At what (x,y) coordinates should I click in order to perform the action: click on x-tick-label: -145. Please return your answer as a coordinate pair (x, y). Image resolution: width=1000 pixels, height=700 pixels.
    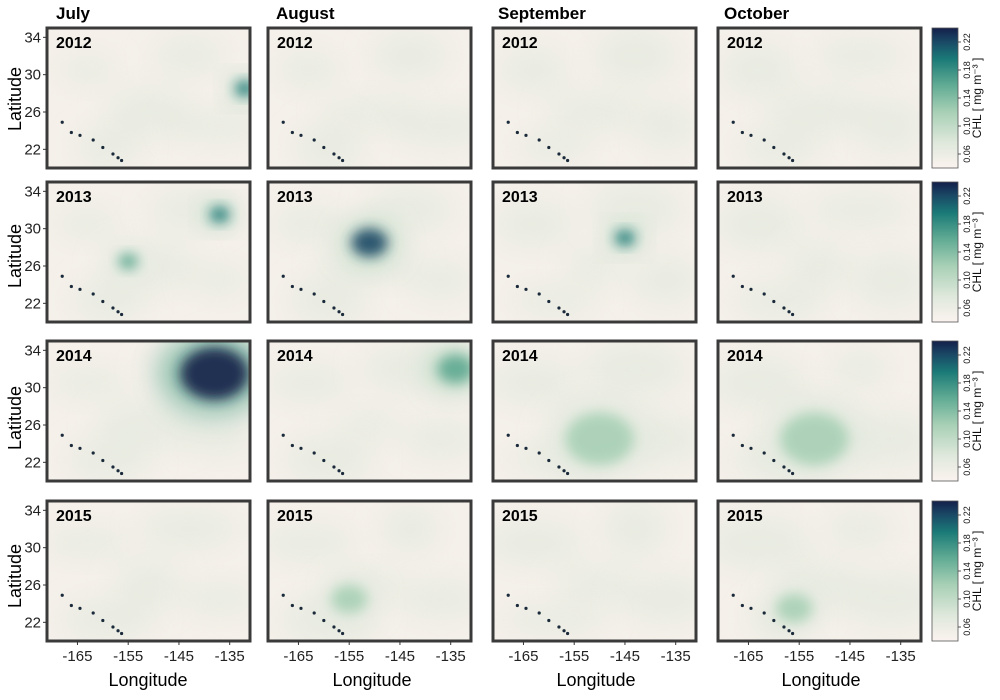
    Looking at the image, I should click on (400, 656).